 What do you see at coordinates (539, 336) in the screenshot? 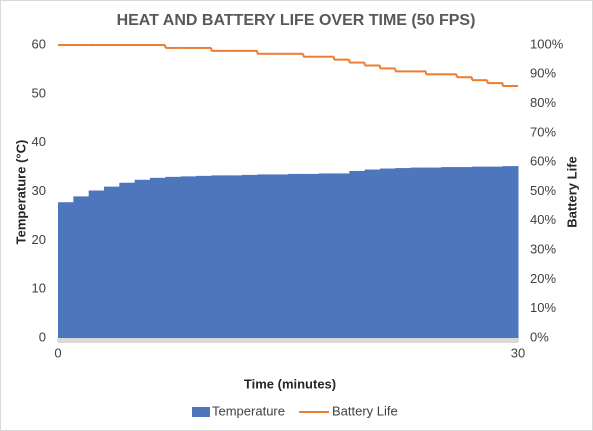
I see `y2-tick-label: 0%` at bounding box center [539, 336].